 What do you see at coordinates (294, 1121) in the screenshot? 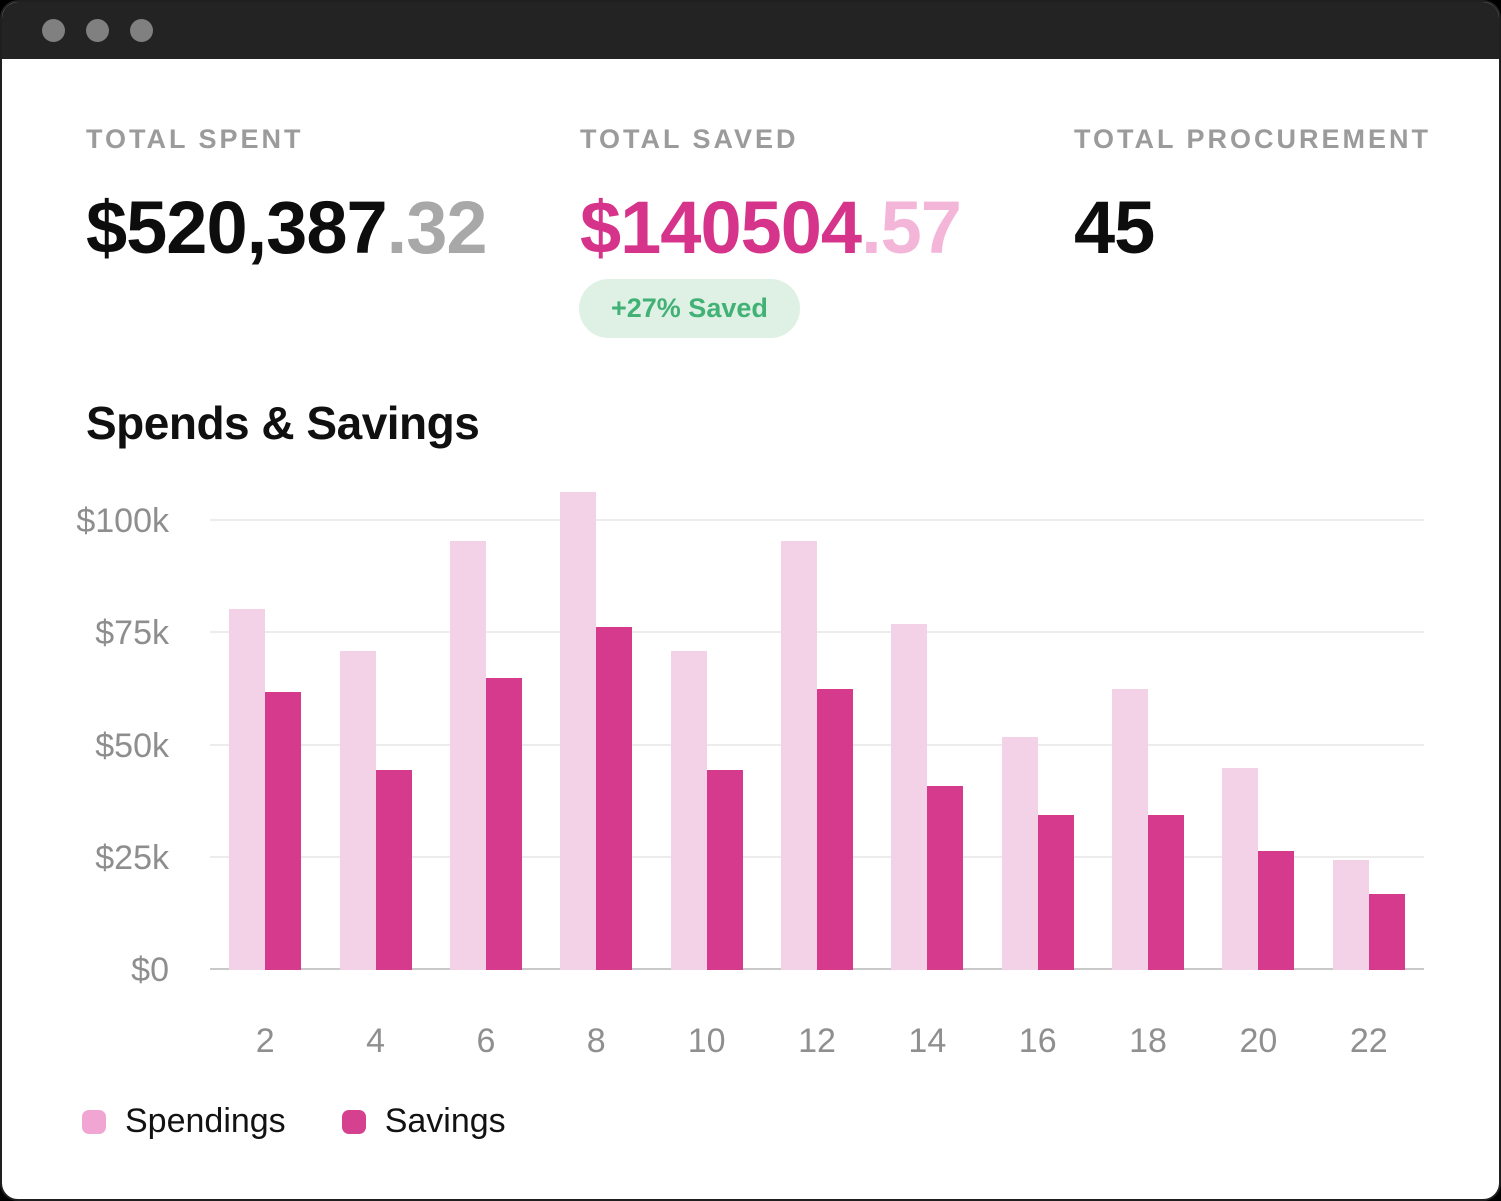
I see `chart-legend: Spendings Savings` at bounding box center [294, 1121].